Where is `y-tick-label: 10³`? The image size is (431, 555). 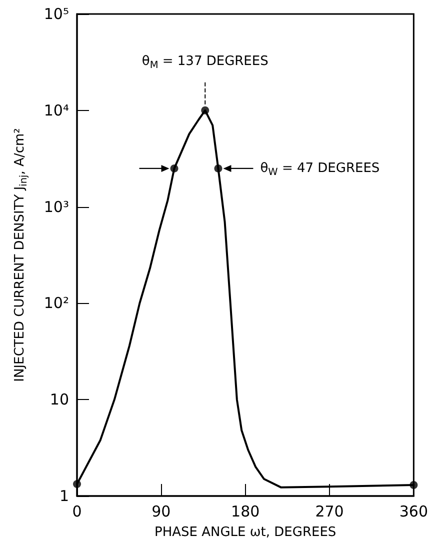
y-tick-label: 10³ is located at coordinates (56, 207).